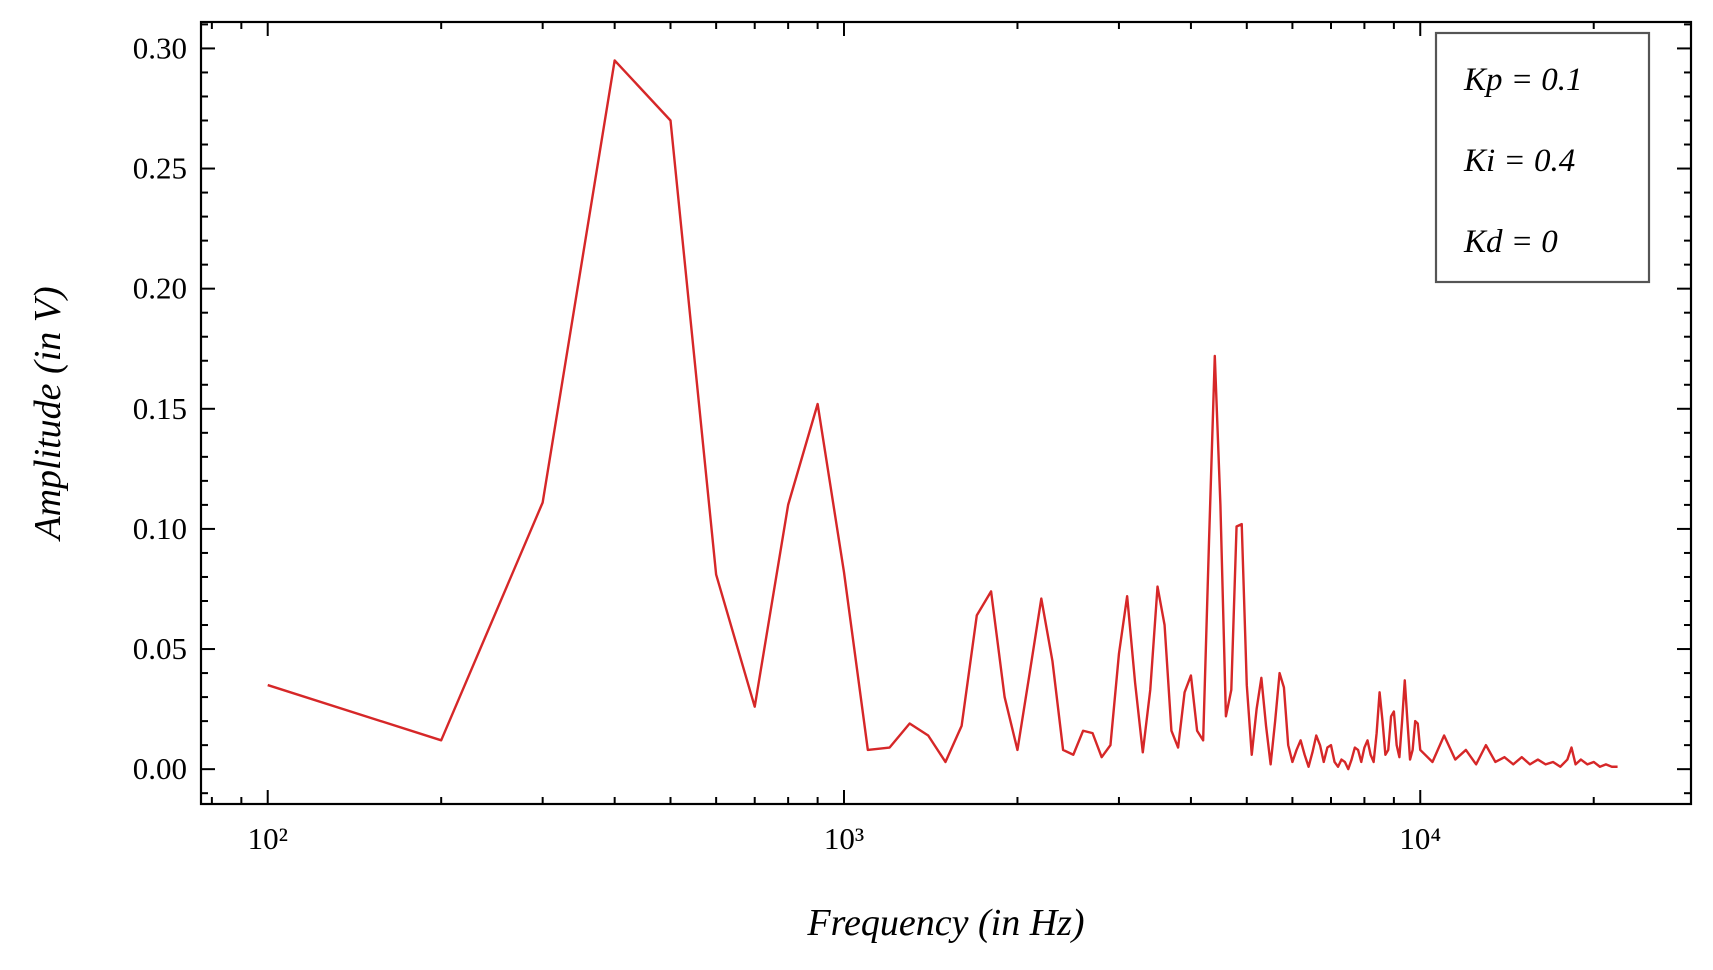 This screenshot has height=970, width=1713. What do you see at coordinates (1519, 161) in the screenshot?
I see `legend-annotation: Ki = 0.4` at bounding box center [1519, 161].